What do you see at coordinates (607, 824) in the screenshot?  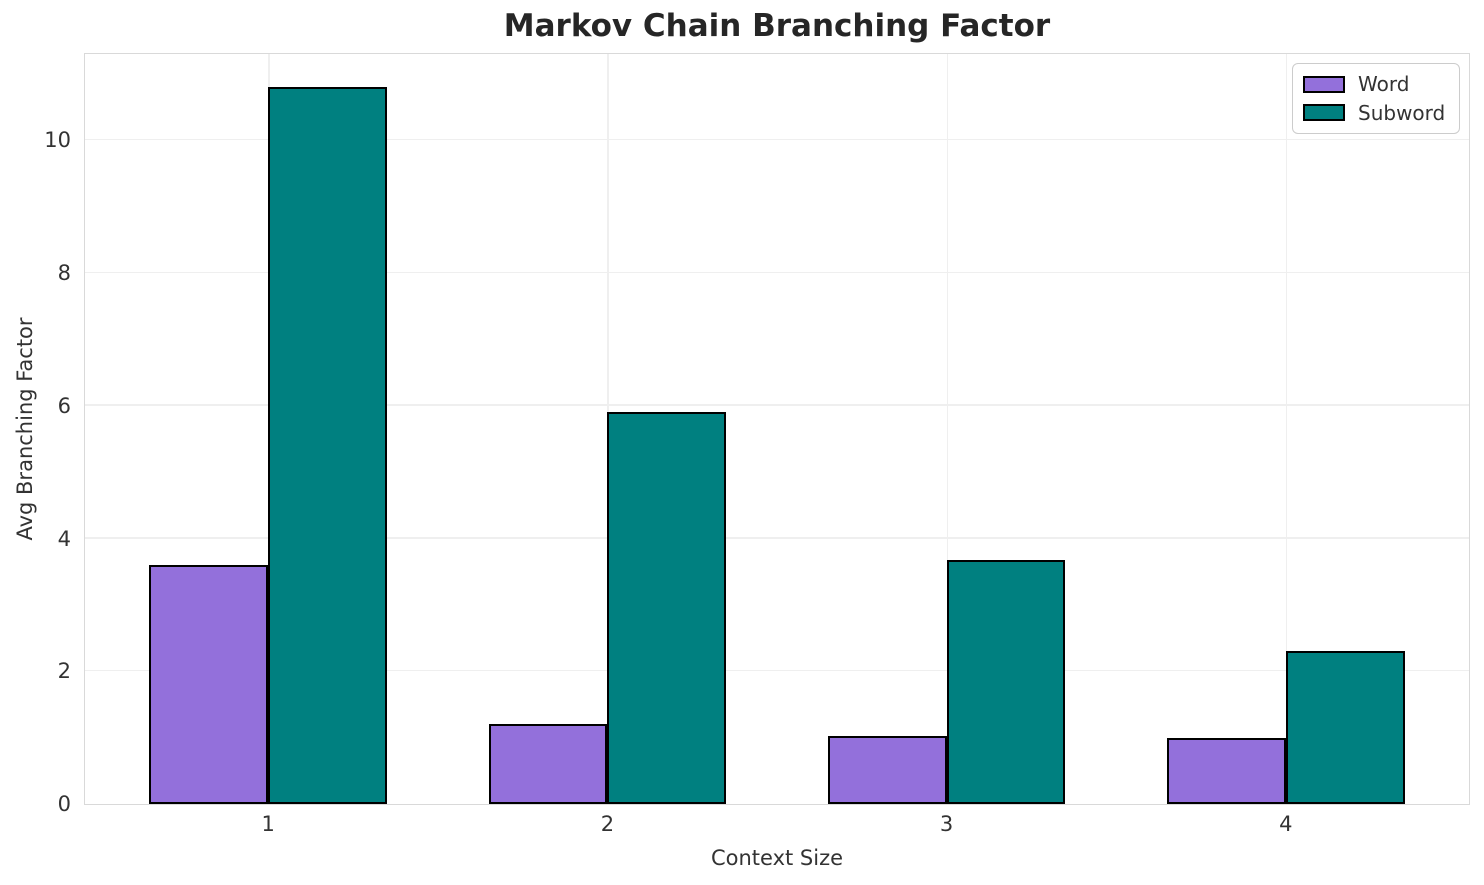 I see `x-tick-label: 2` at bounding box center [607, 824].